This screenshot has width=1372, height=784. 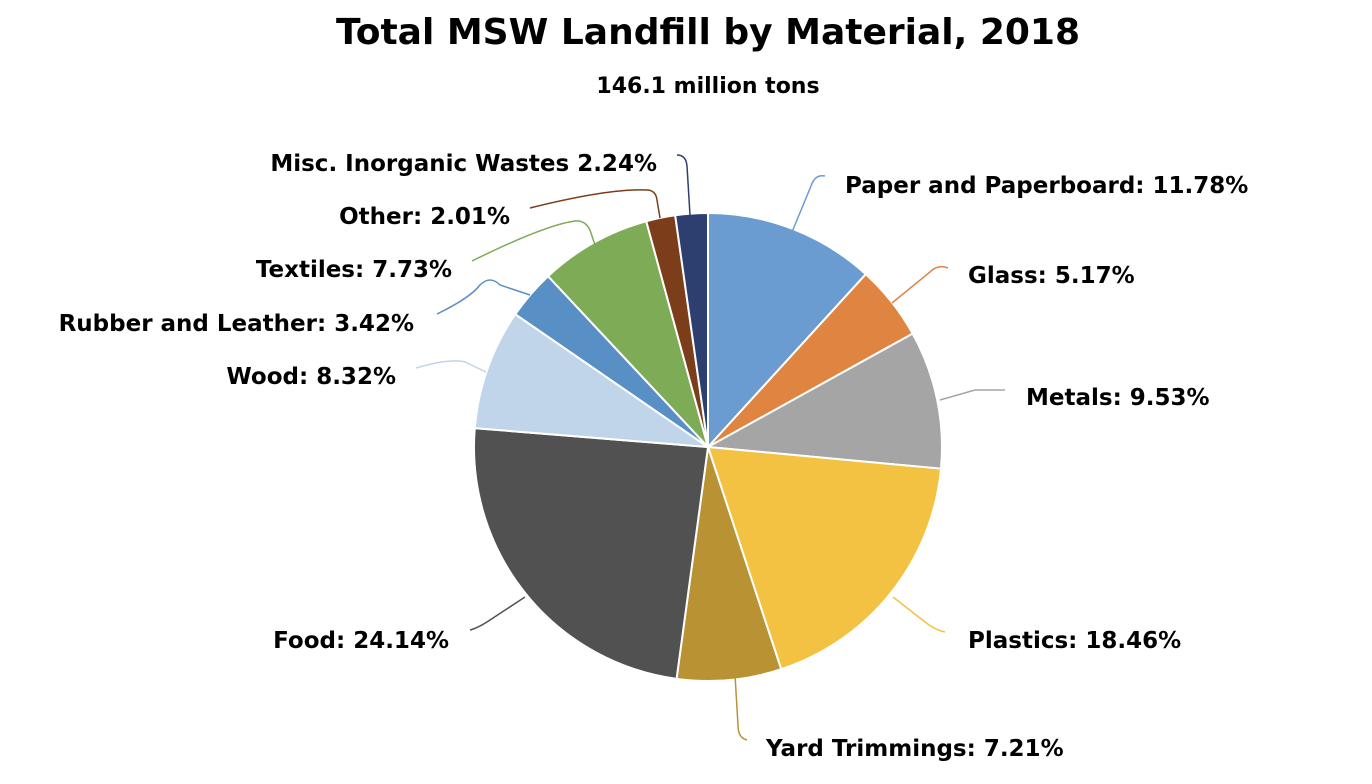 What do you see at coordinates (824, 558) in the screenshot?
I see `pie-slice-plastics` at bounding box center [824, 558].